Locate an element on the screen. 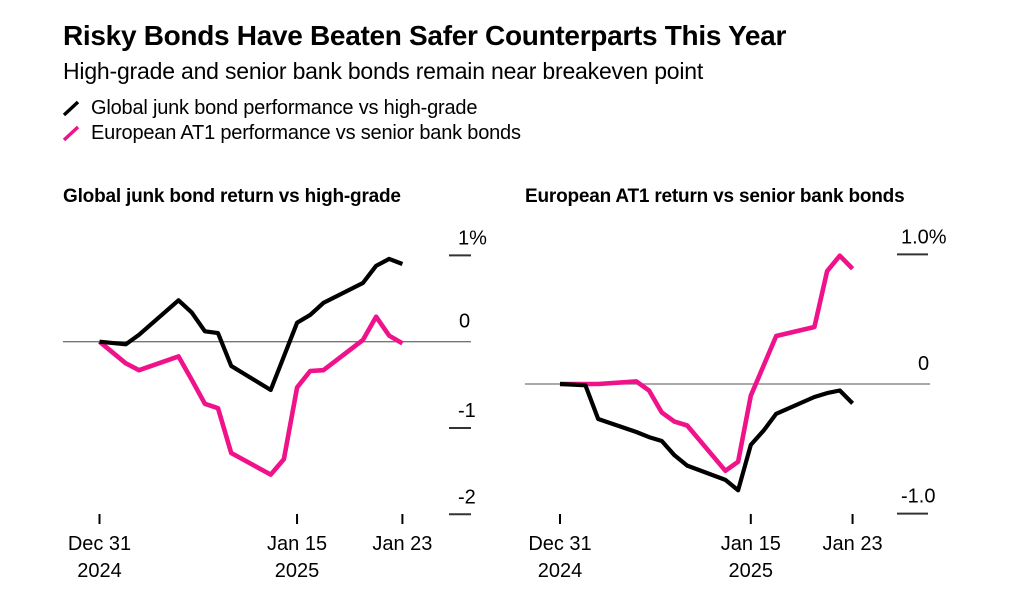  y-axis-label: -2 is located at coordinates (467, 497).